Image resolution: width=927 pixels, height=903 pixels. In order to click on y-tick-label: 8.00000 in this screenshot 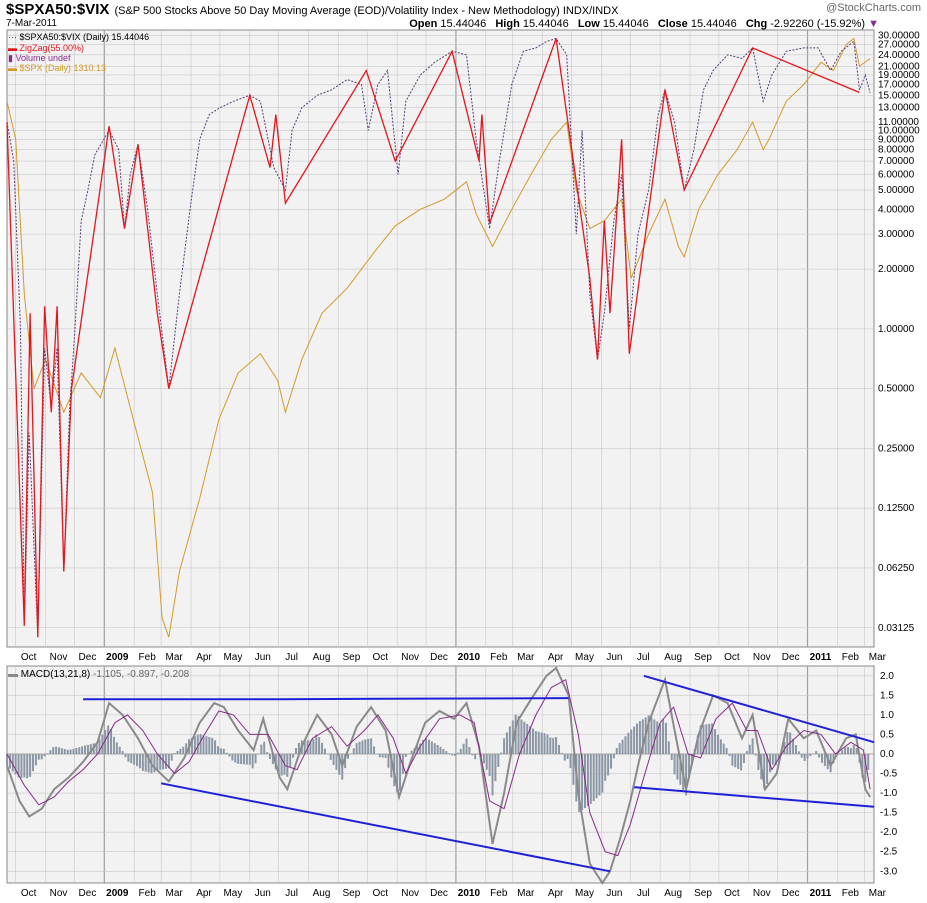, I will do `click(896, 150)`.